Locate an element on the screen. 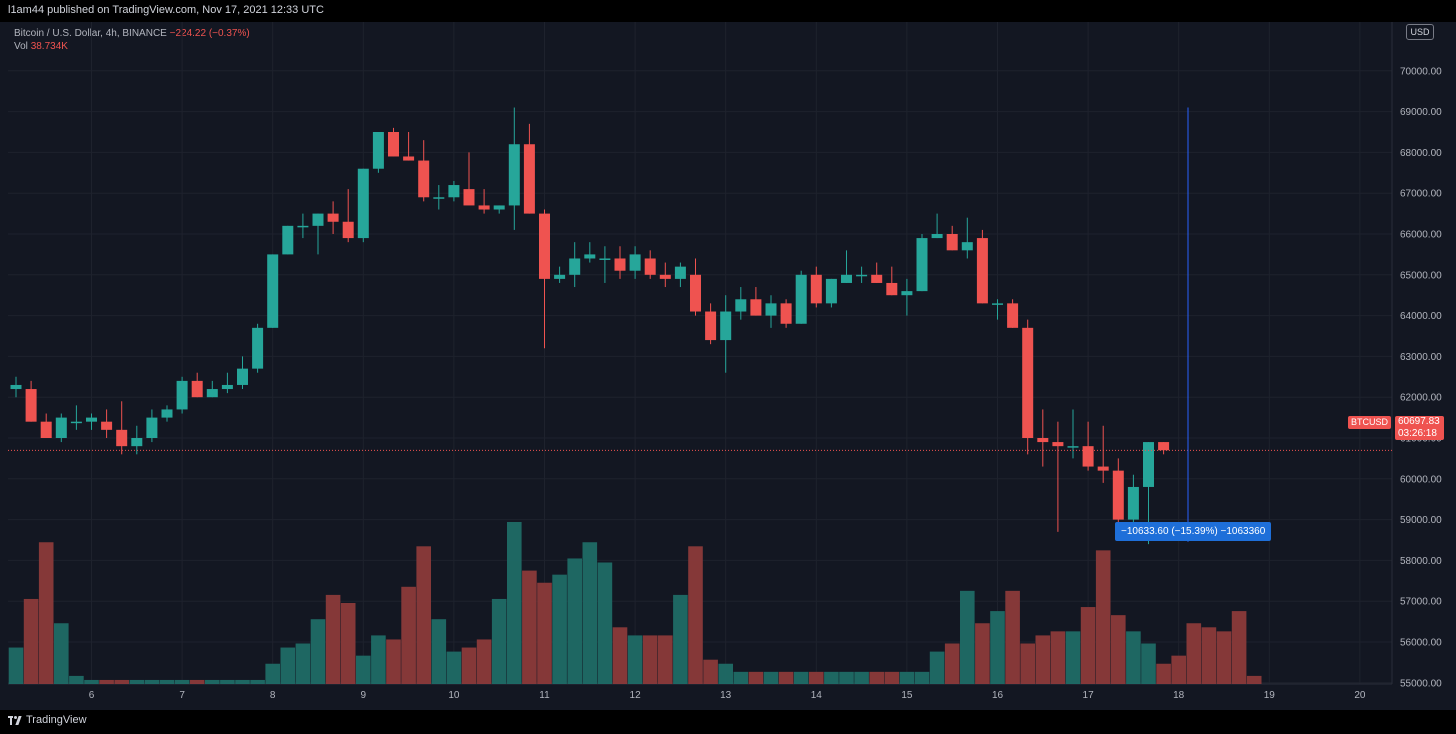 The height and width of the screenshot is (734, 1456). time-tick-label: 7 is located at coordinates (182, 695).